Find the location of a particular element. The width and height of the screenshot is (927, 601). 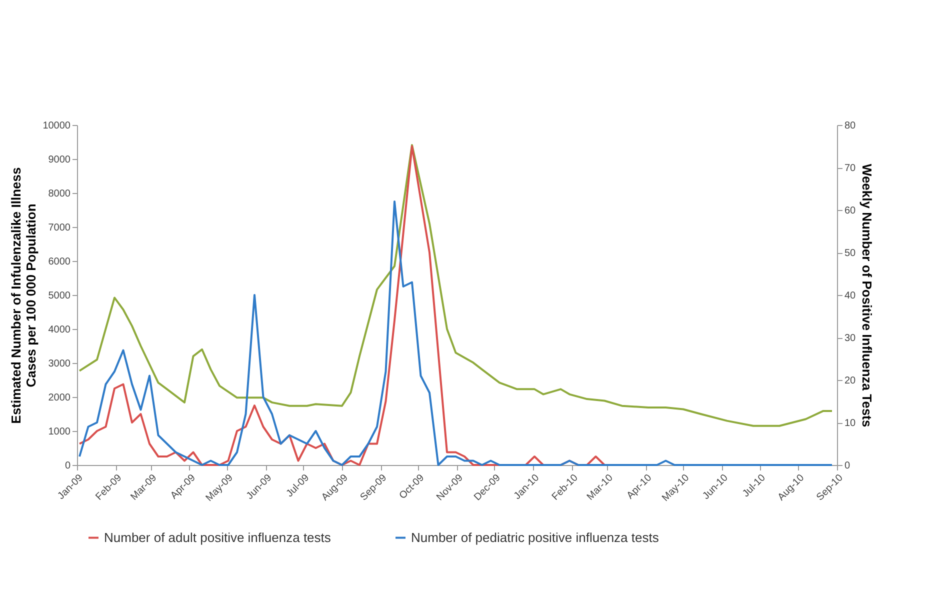

y2-tick-label: 50 is located at coordinates (850, 253).